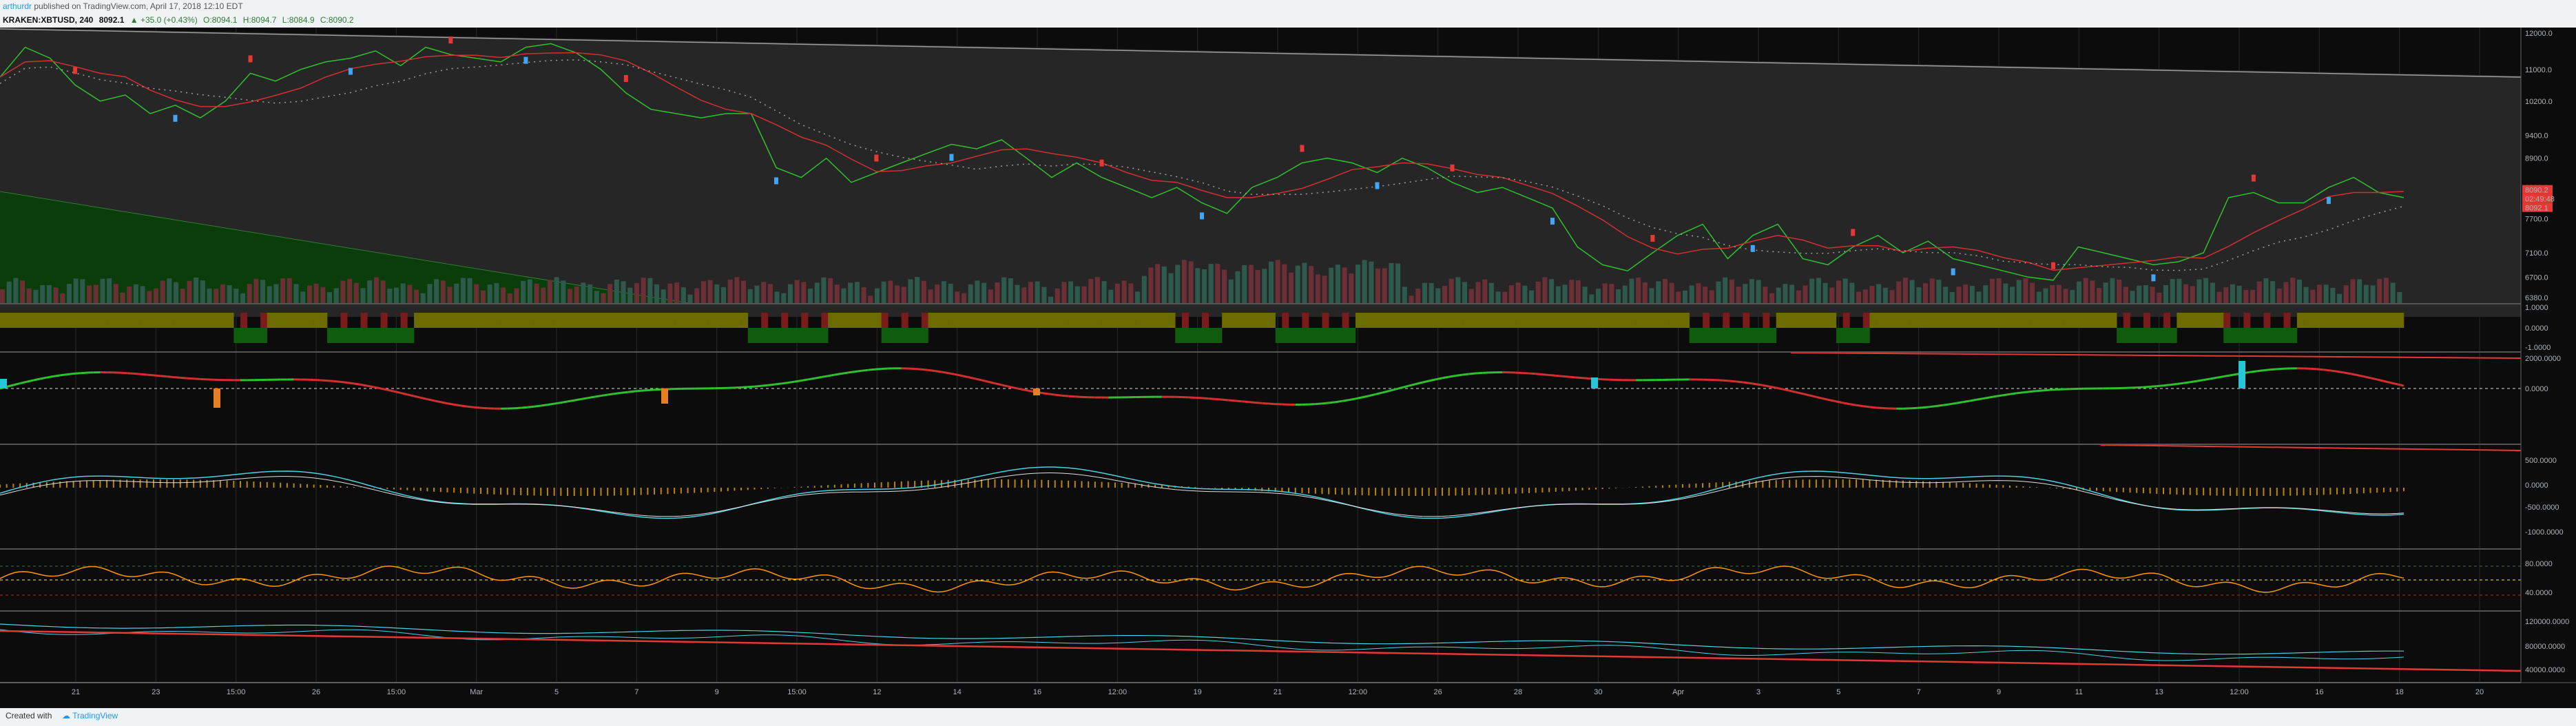 This screenshot has width=2576, height=726. What do you see at coordinates (1261, 647) in the screenshot?
I see `volume-line-pane` at bounding box center [1261, 647].